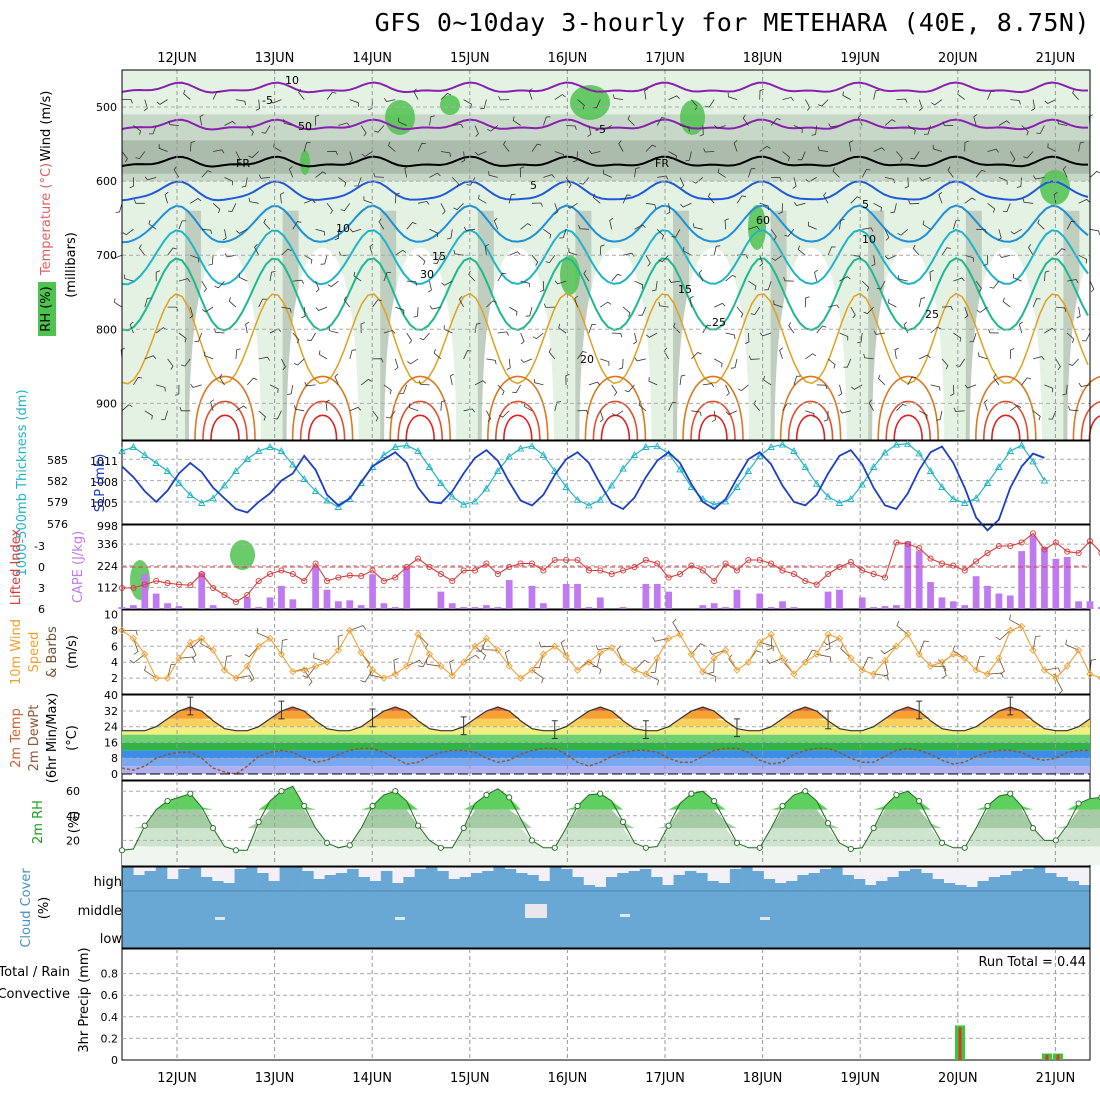  Describe the element at coordinates (604, 161) in the screenshot. I see `isotherm-freezing` at that location.